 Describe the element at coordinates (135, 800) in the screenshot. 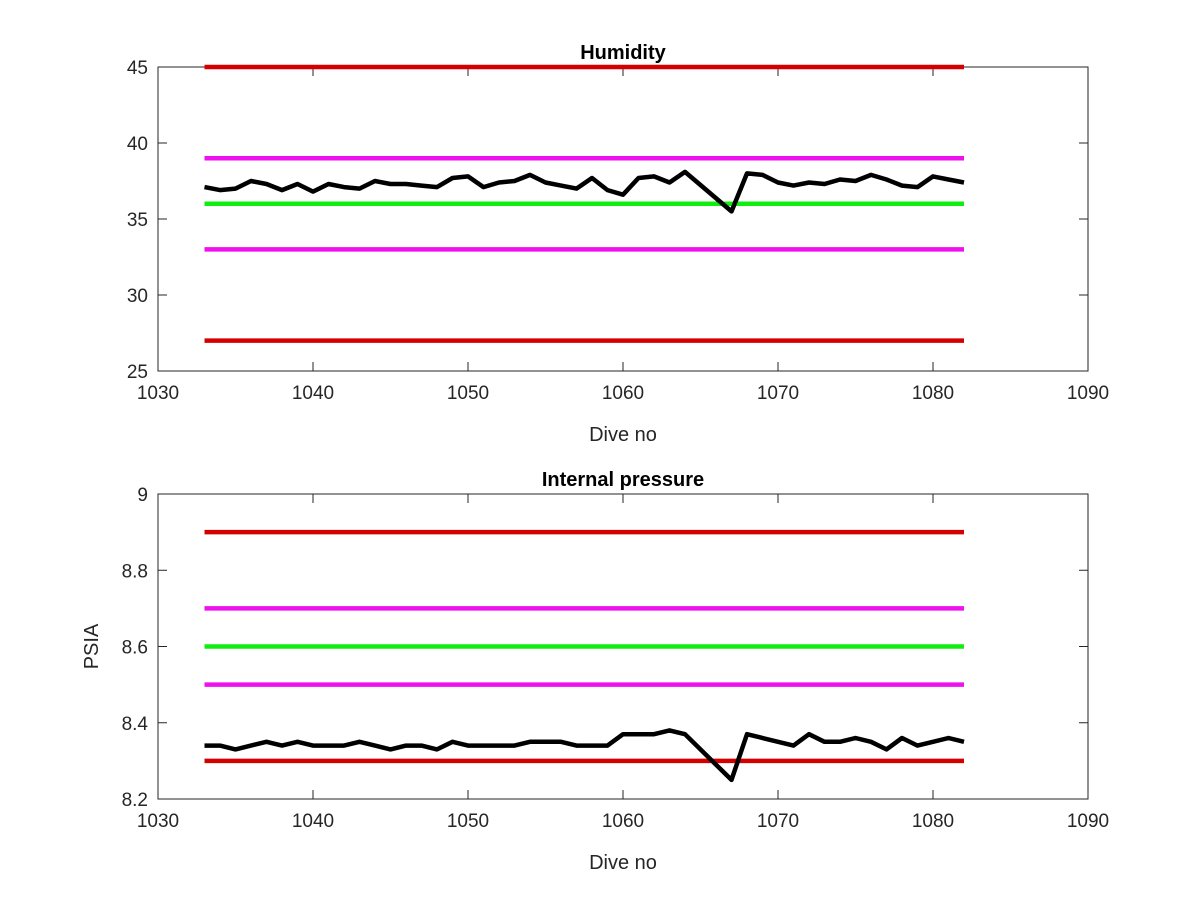

I see `y-tick-label: 8.2` at that location.